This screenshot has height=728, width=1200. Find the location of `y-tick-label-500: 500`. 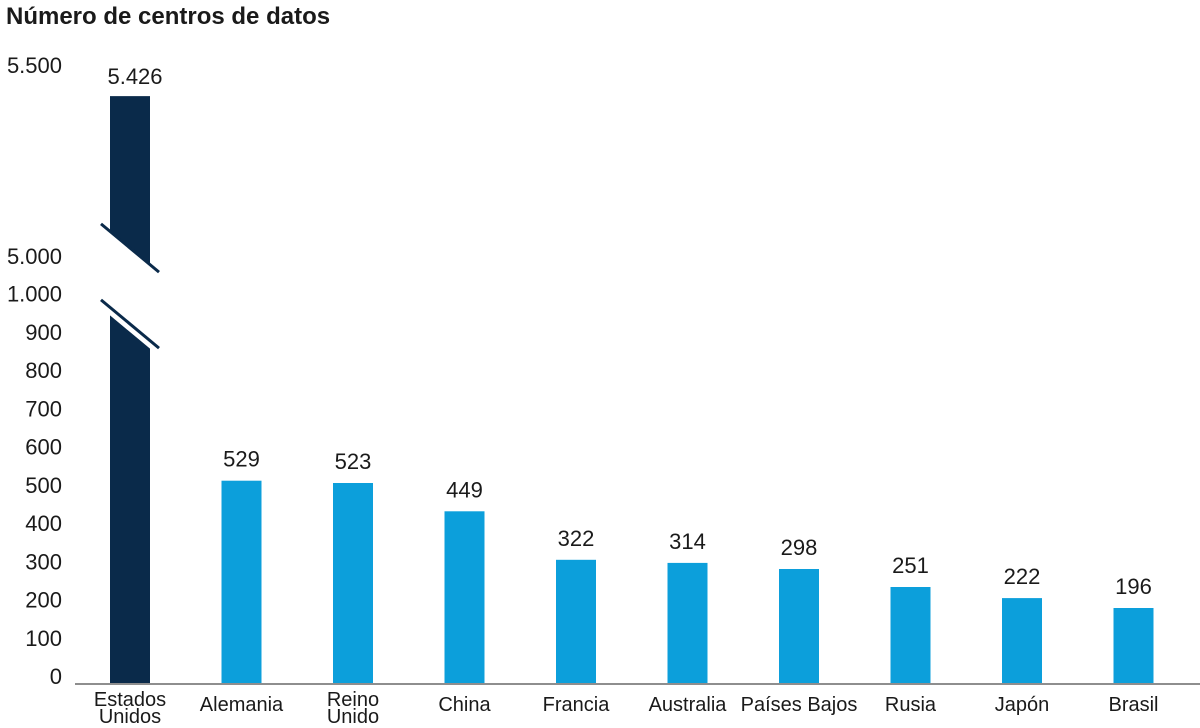

y-tick-label-500: 500 is located at coordinates (43, 485).